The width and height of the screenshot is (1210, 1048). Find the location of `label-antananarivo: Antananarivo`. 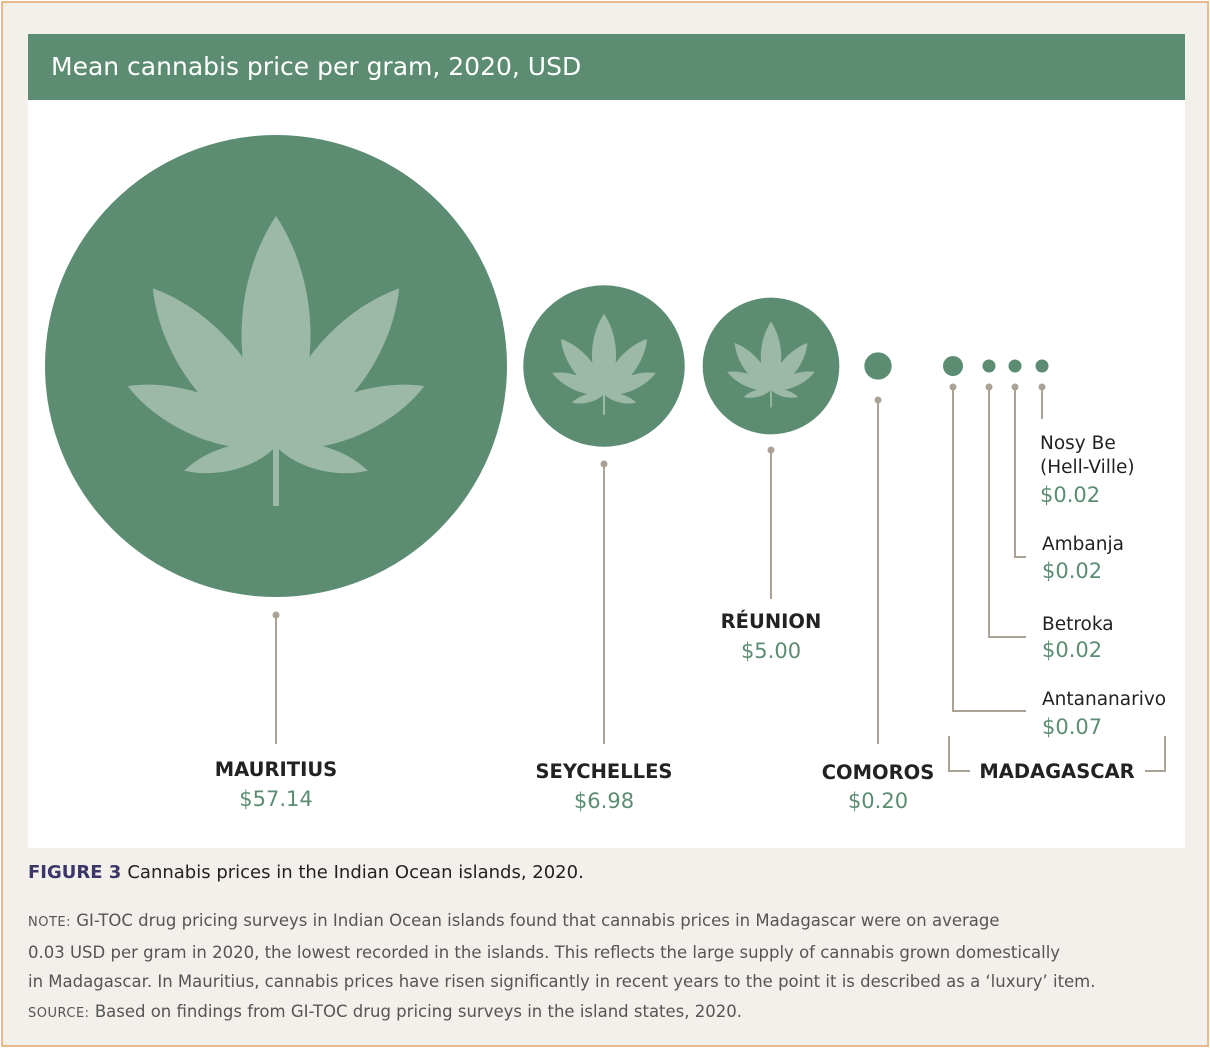

label-antananarivo: Antananarivo is located at coordinates (1104, 699).